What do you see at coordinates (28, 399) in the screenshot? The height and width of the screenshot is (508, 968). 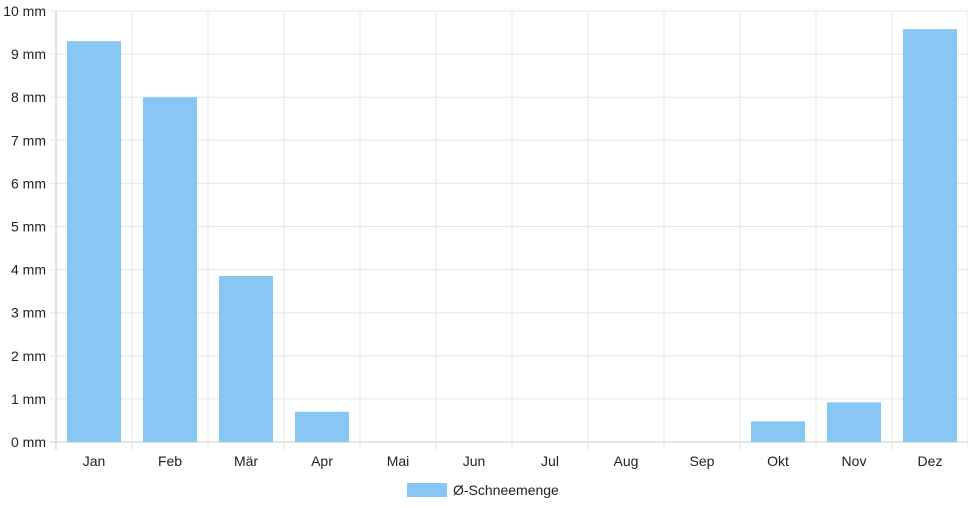 I see `y-tick-label: 1 mm` at bounding box center [28, 399].